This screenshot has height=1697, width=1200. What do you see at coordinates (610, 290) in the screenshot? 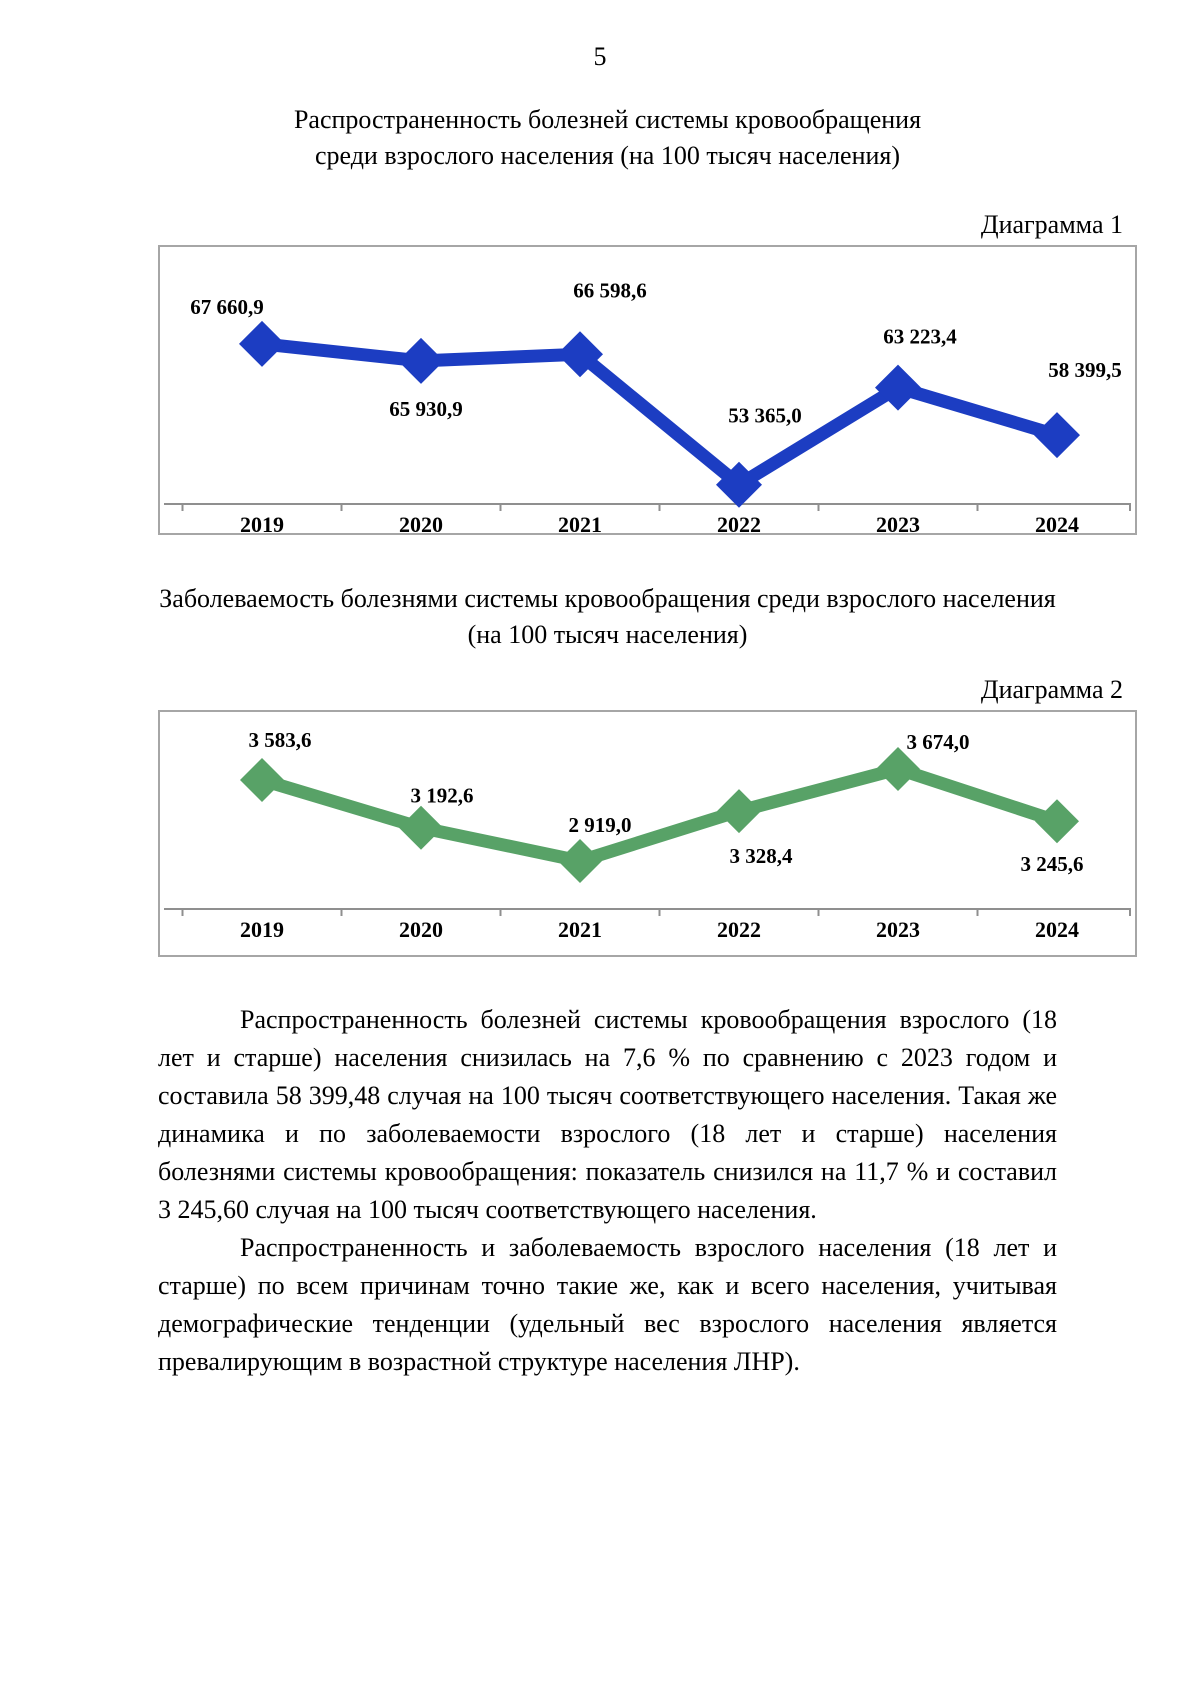
I see `data-point-label: 66 598,6` at bounding box center [610, 290].